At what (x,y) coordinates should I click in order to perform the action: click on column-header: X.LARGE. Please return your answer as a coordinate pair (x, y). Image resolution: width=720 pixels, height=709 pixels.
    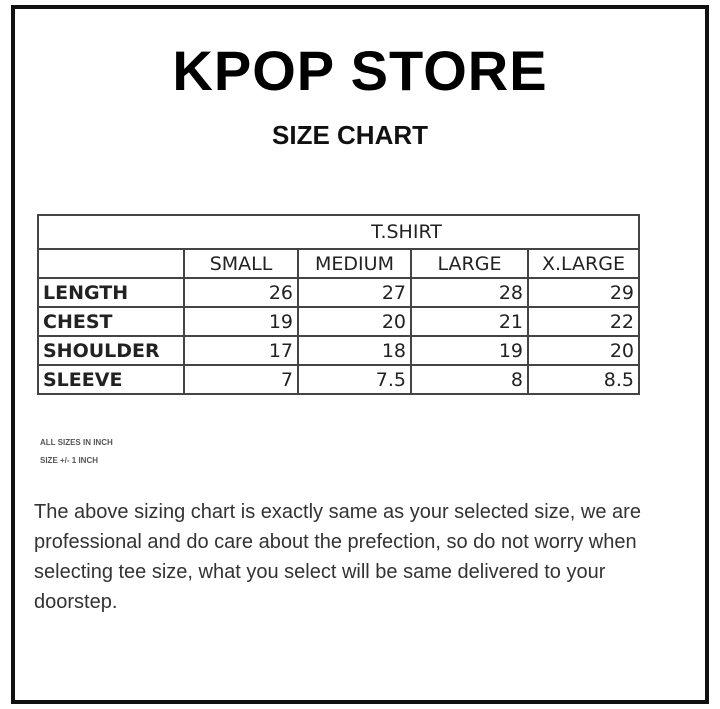
    Looking at the image, I should click on (583, 263).